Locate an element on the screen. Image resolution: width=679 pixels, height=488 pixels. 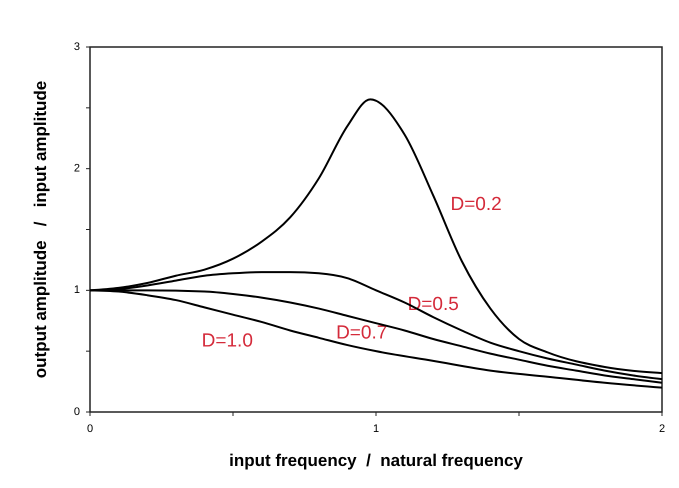
series-label: D=0.7 is located at coordinates (362, 333).